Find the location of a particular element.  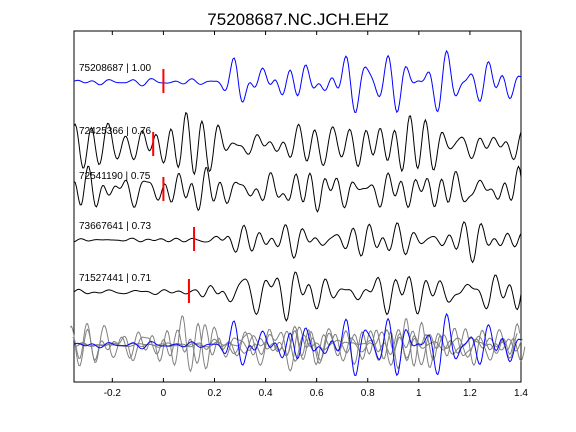

trace-label: 73667641 | 0.73 is located at coordinates (115, 226).